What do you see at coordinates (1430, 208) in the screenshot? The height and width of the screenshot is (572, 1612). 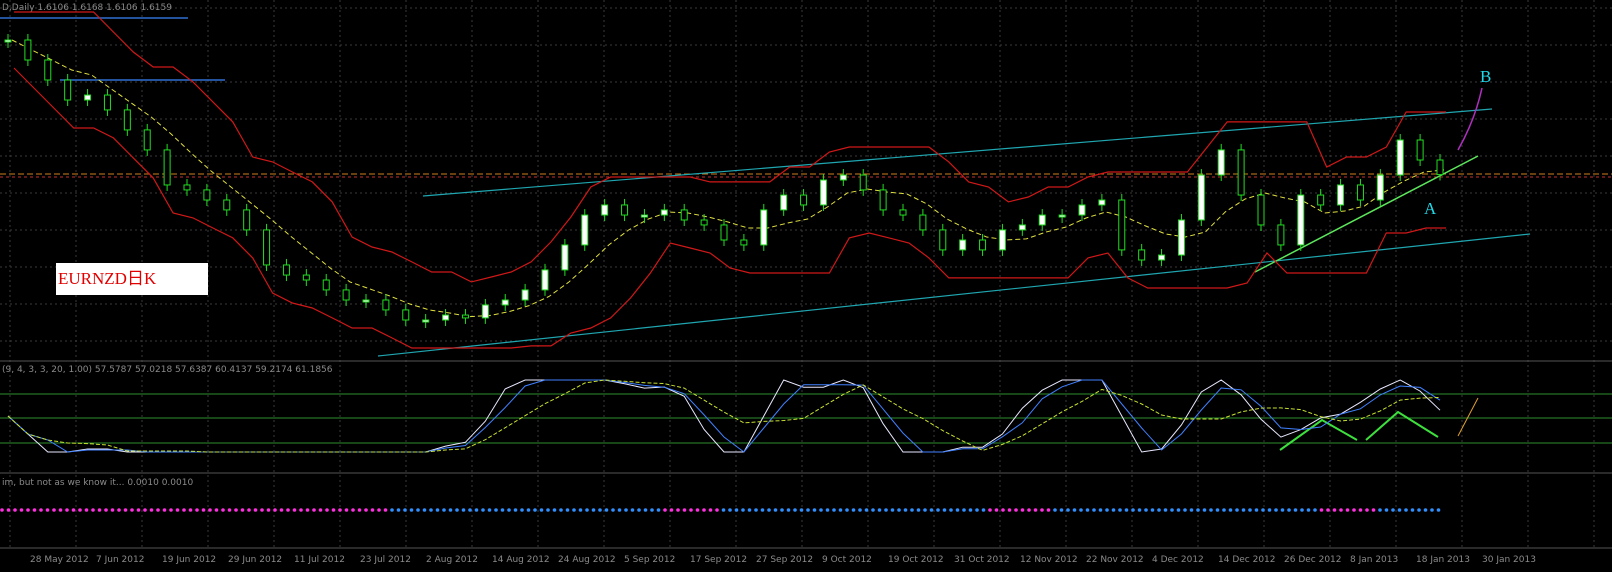 I see `annotation: A` at bounding box center [1430, 208].